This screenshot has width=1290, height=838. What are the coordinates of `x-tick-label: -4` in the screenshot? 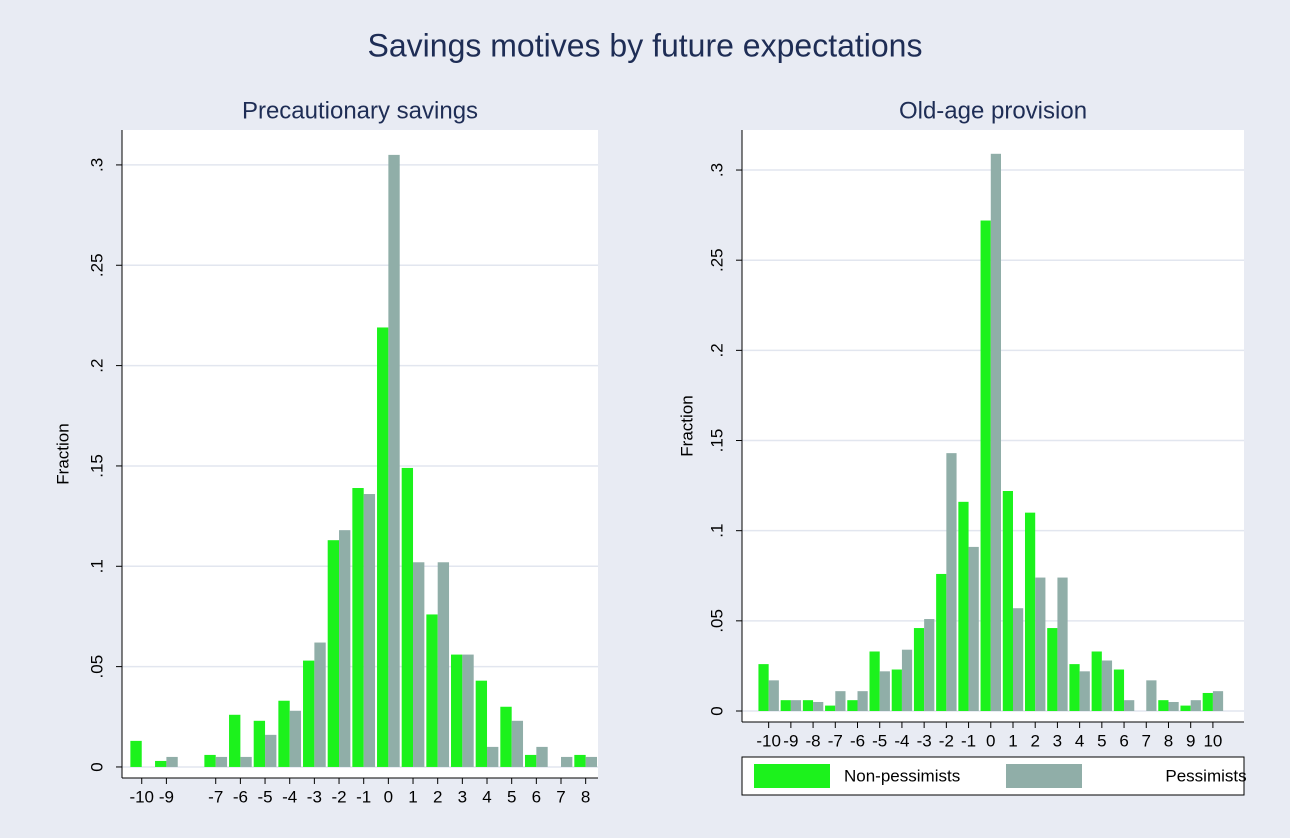 It's located at (289, 796).